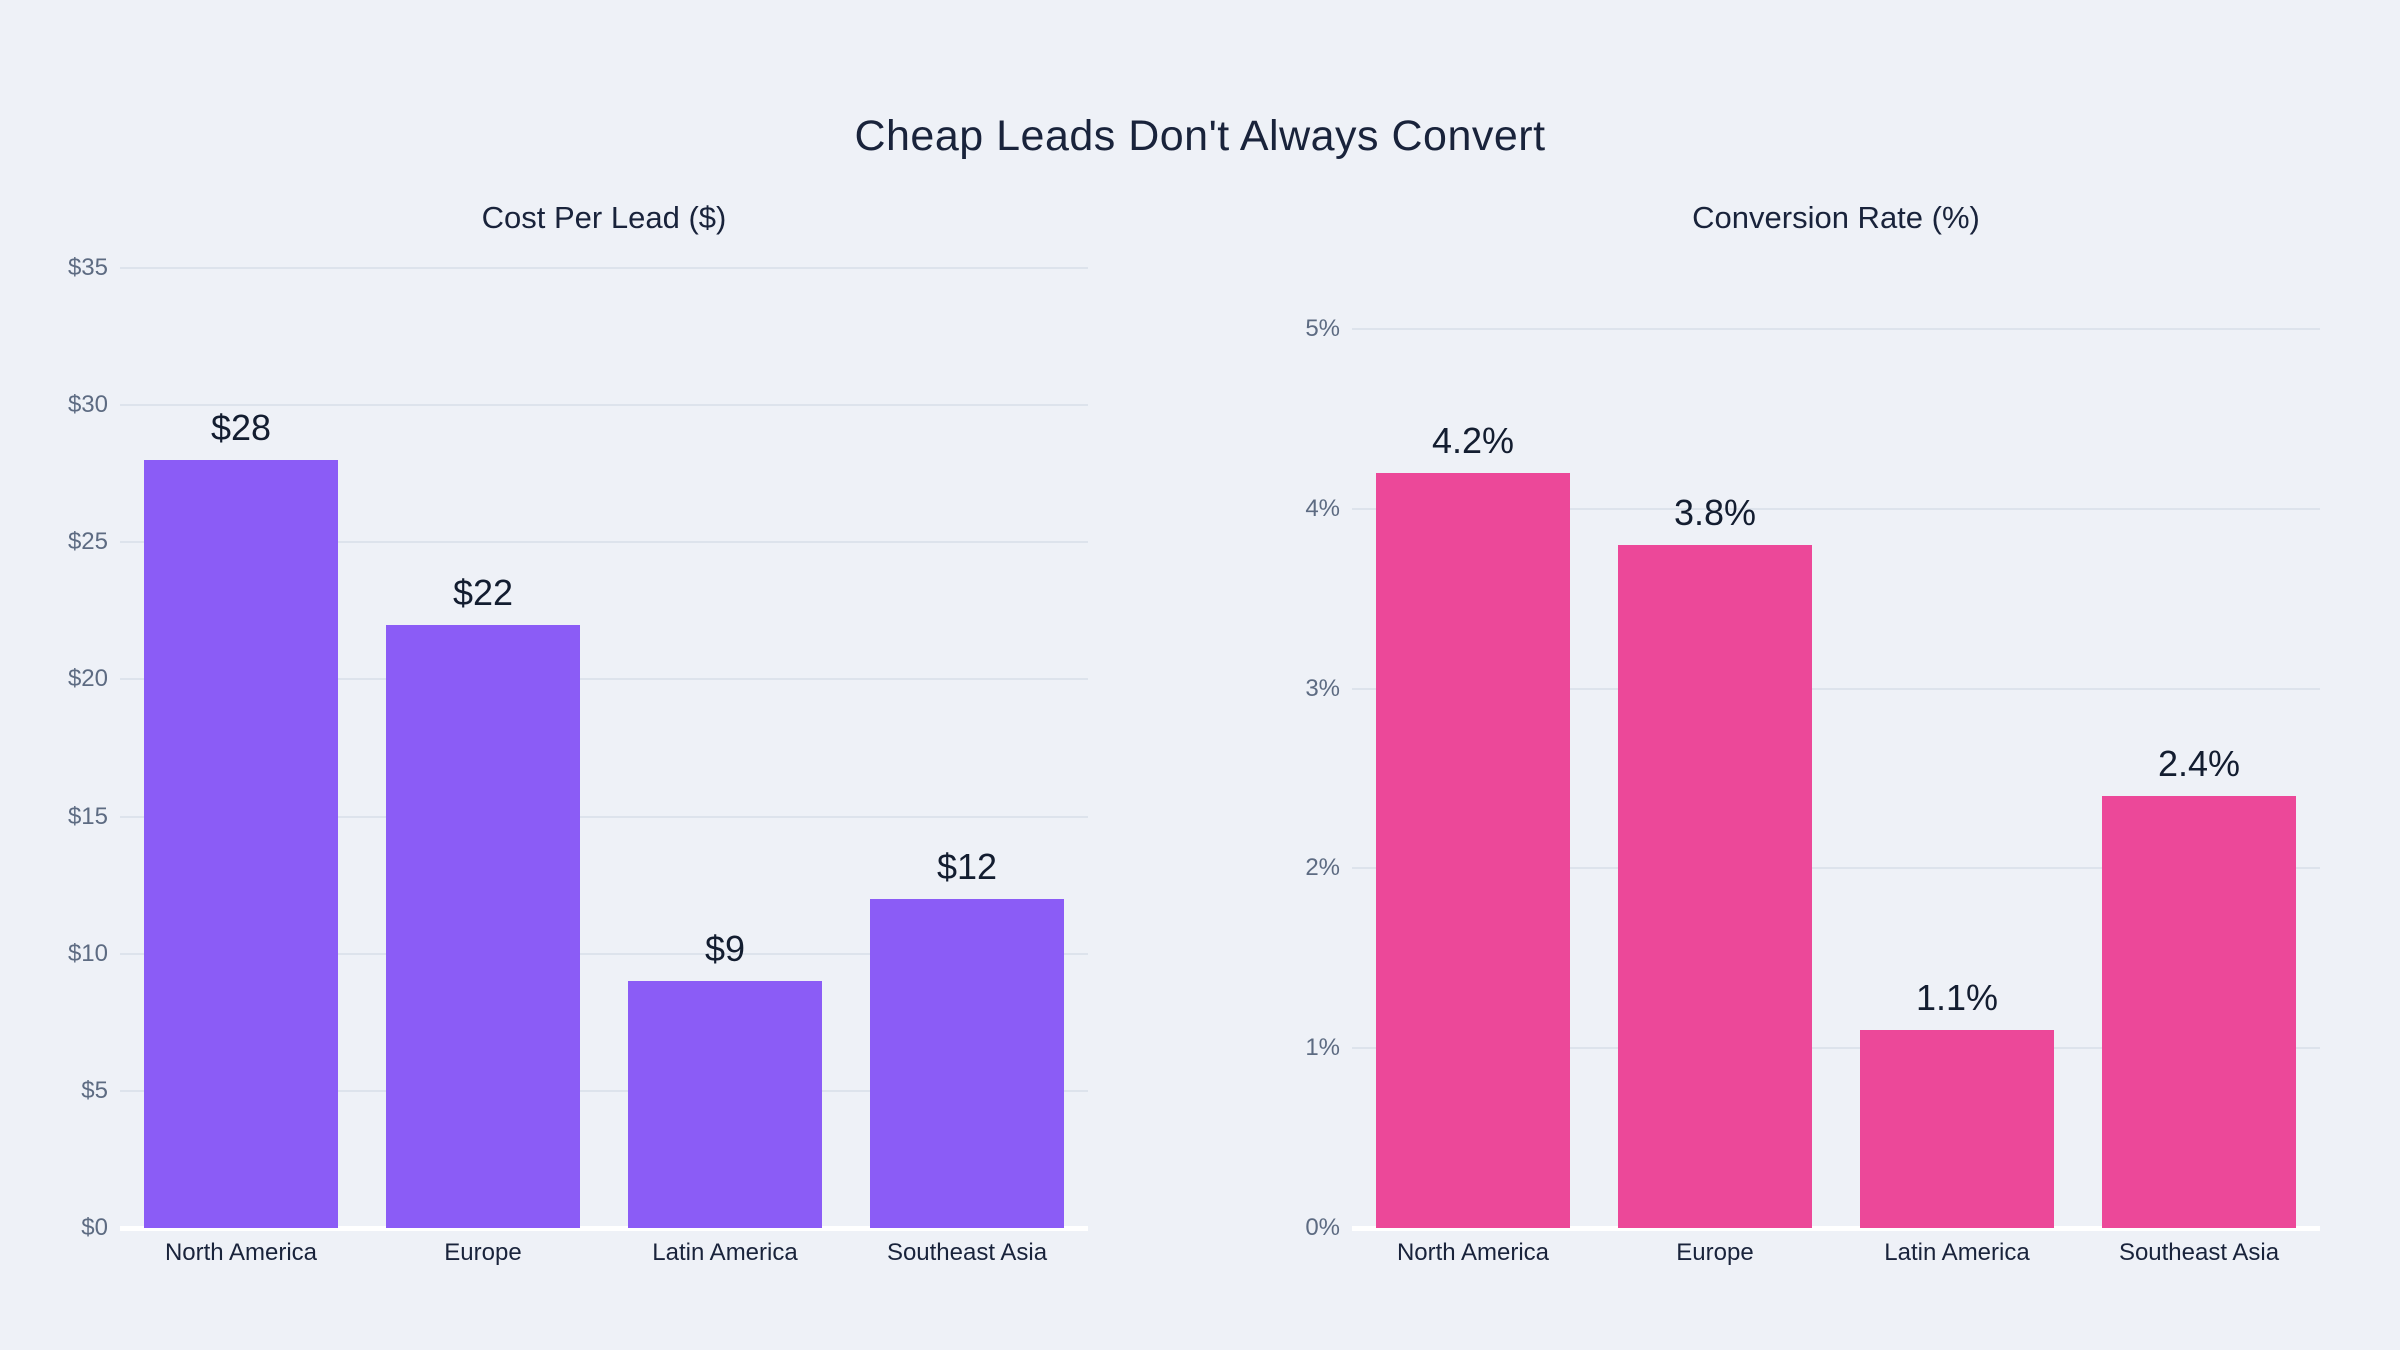  Describe the element at coordinates (87, 816) in the screenshot. I see `y-axis-tick-label: $15` at that location.